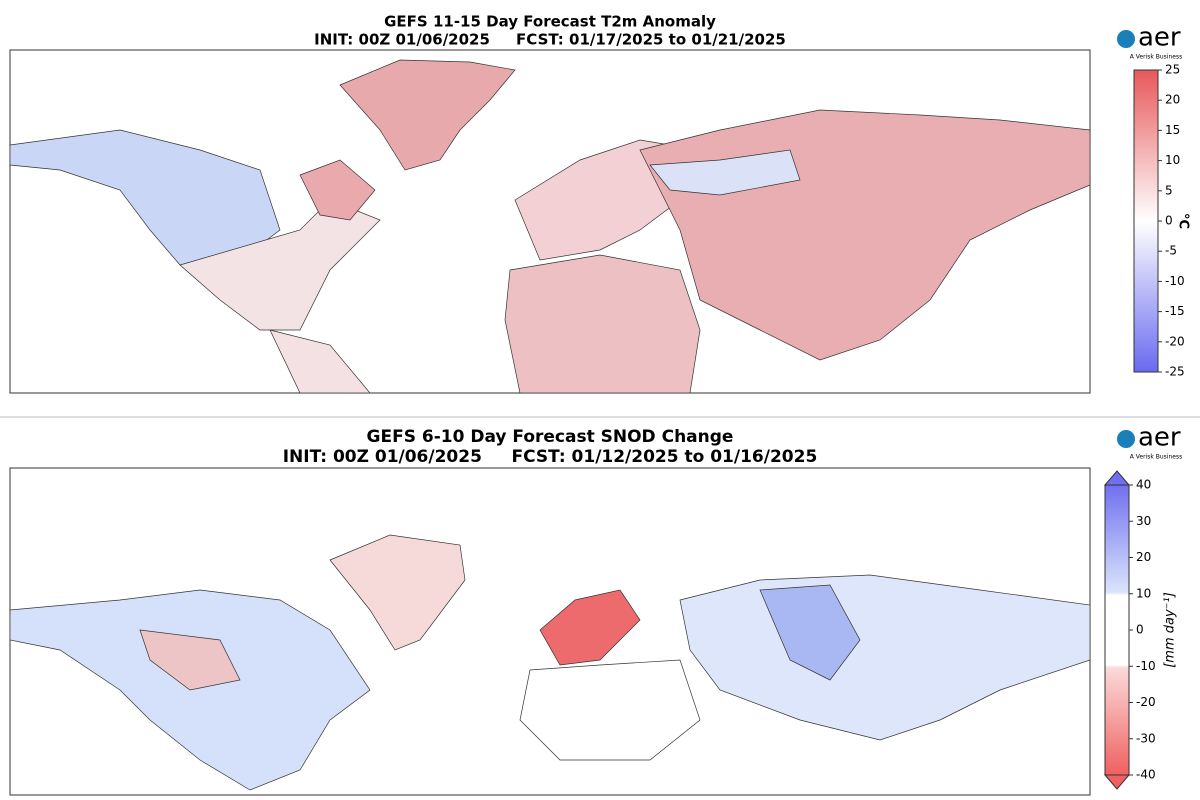 The height and width of the screenshot is (800, 1200). Describe the element at coordinates (1170, 630) in the screenshot. I see `colorbar-label: [mm day⁻¹]` at that location.